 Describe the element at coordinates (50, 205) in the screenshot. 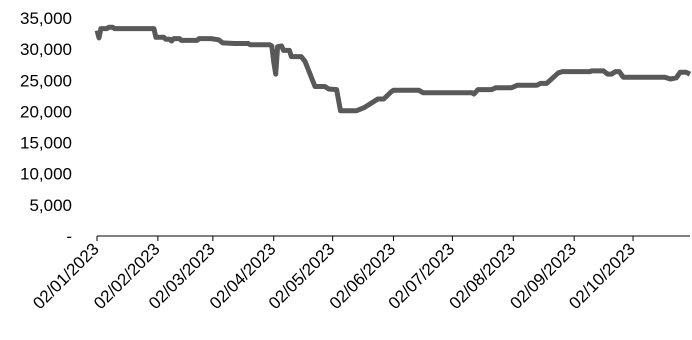

I see `y-tick-label: 5,000` at that location.